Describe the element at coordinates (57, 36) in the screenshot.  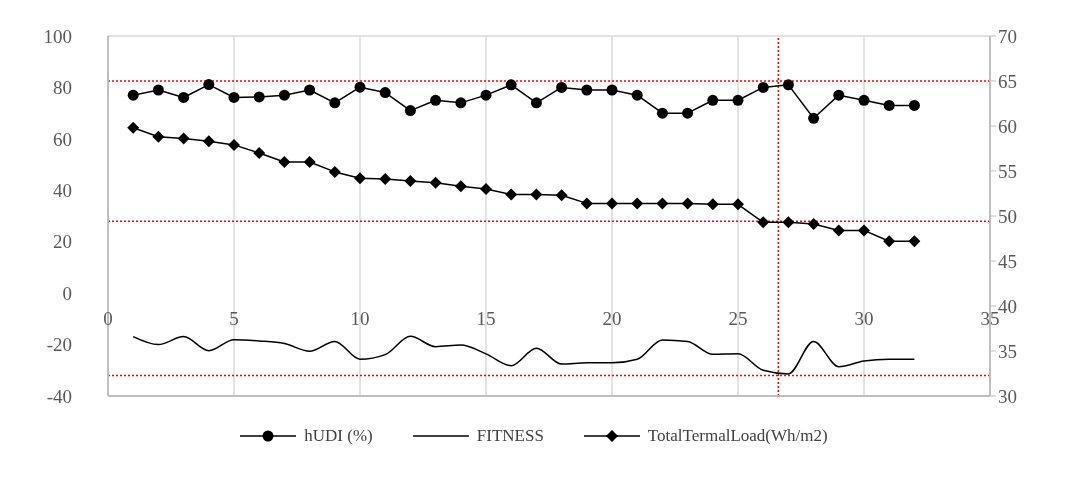
I see `y-tick-label: 100` at that location.